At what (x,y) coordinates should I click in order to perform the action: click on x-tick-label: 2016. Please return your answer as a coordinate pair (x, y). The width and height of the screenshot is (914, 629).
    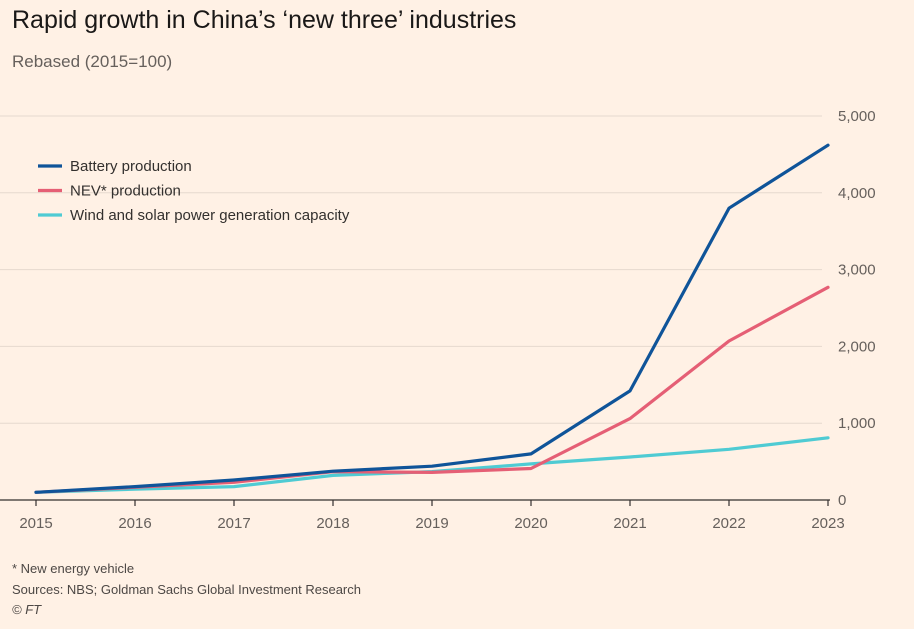
    Looking at the image, I should click on (134, 523).